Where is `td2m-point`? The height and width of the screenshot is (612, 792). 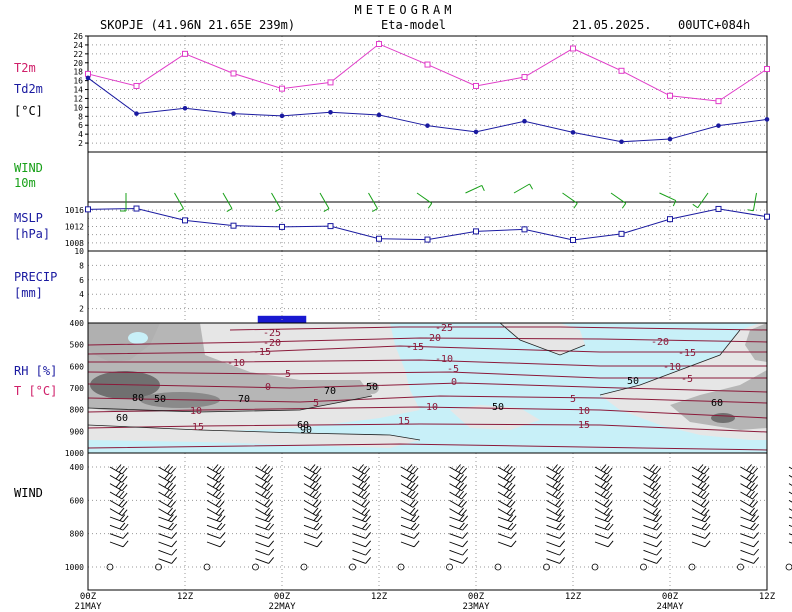
td2m-point is located at coordinates (427, 125).